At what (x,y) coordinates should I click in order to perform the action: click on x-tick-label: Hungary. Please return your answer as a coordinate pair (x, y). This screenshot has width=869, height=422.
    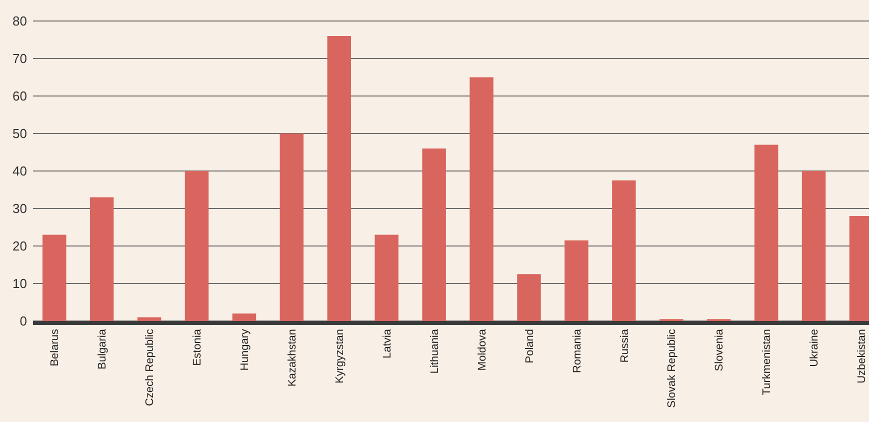
    Looking at the image, I should click on (245, 349).